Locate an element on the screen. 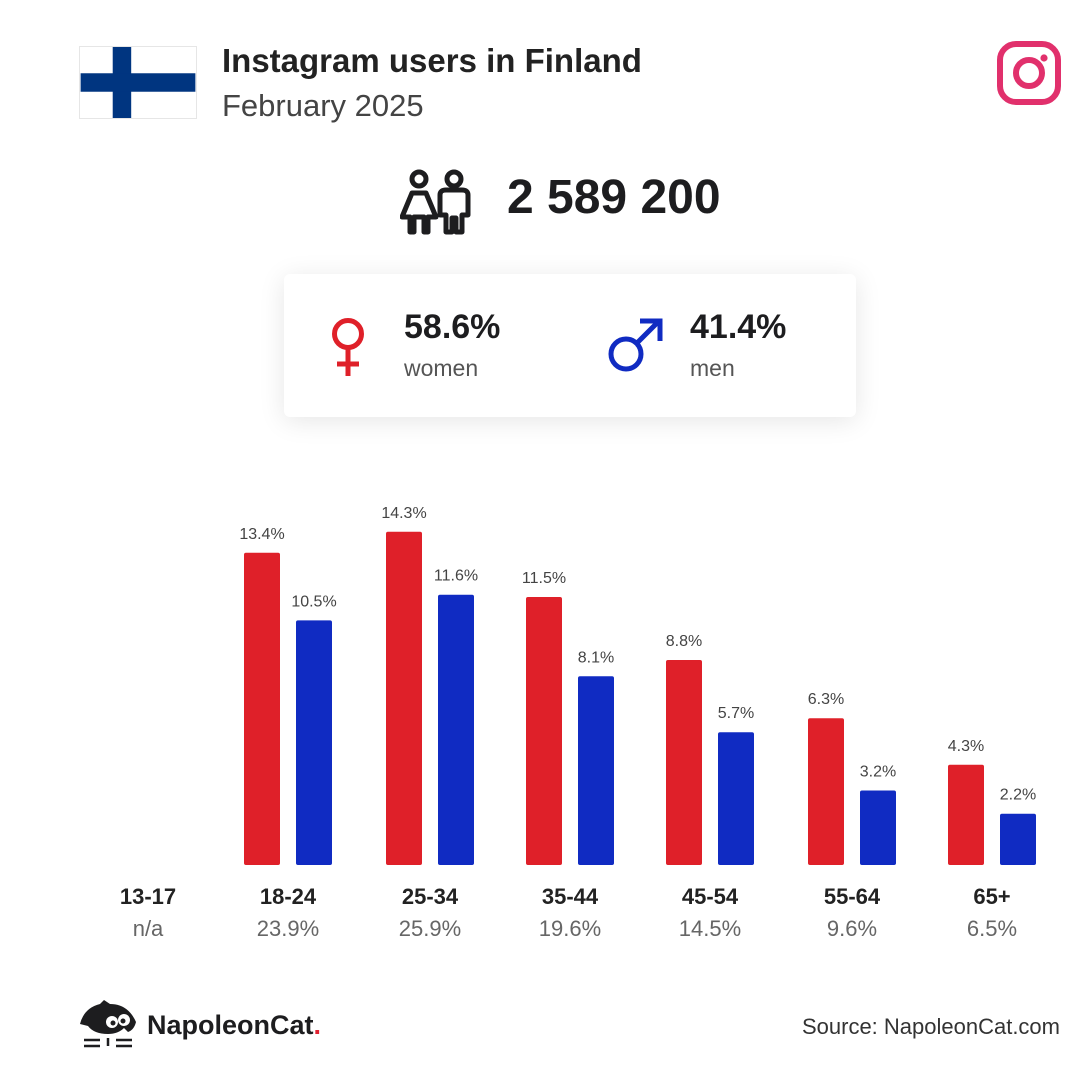 This screenshot has width=1080, height=1080. data-label-women-65+: 4.3% is located at coordinates (966, 746).